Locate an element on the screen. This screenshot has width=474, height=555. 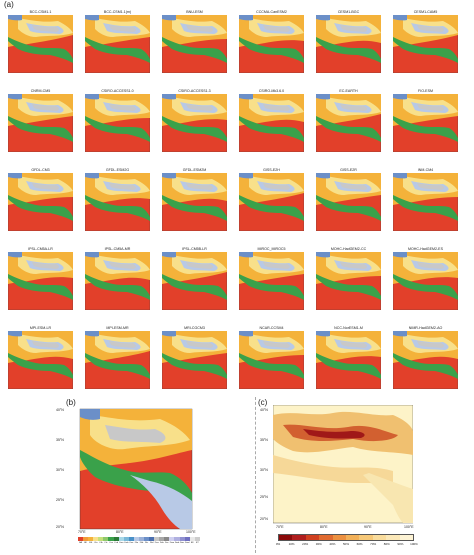
colorbar-label: Dfb is located at coordinates (141, 543).